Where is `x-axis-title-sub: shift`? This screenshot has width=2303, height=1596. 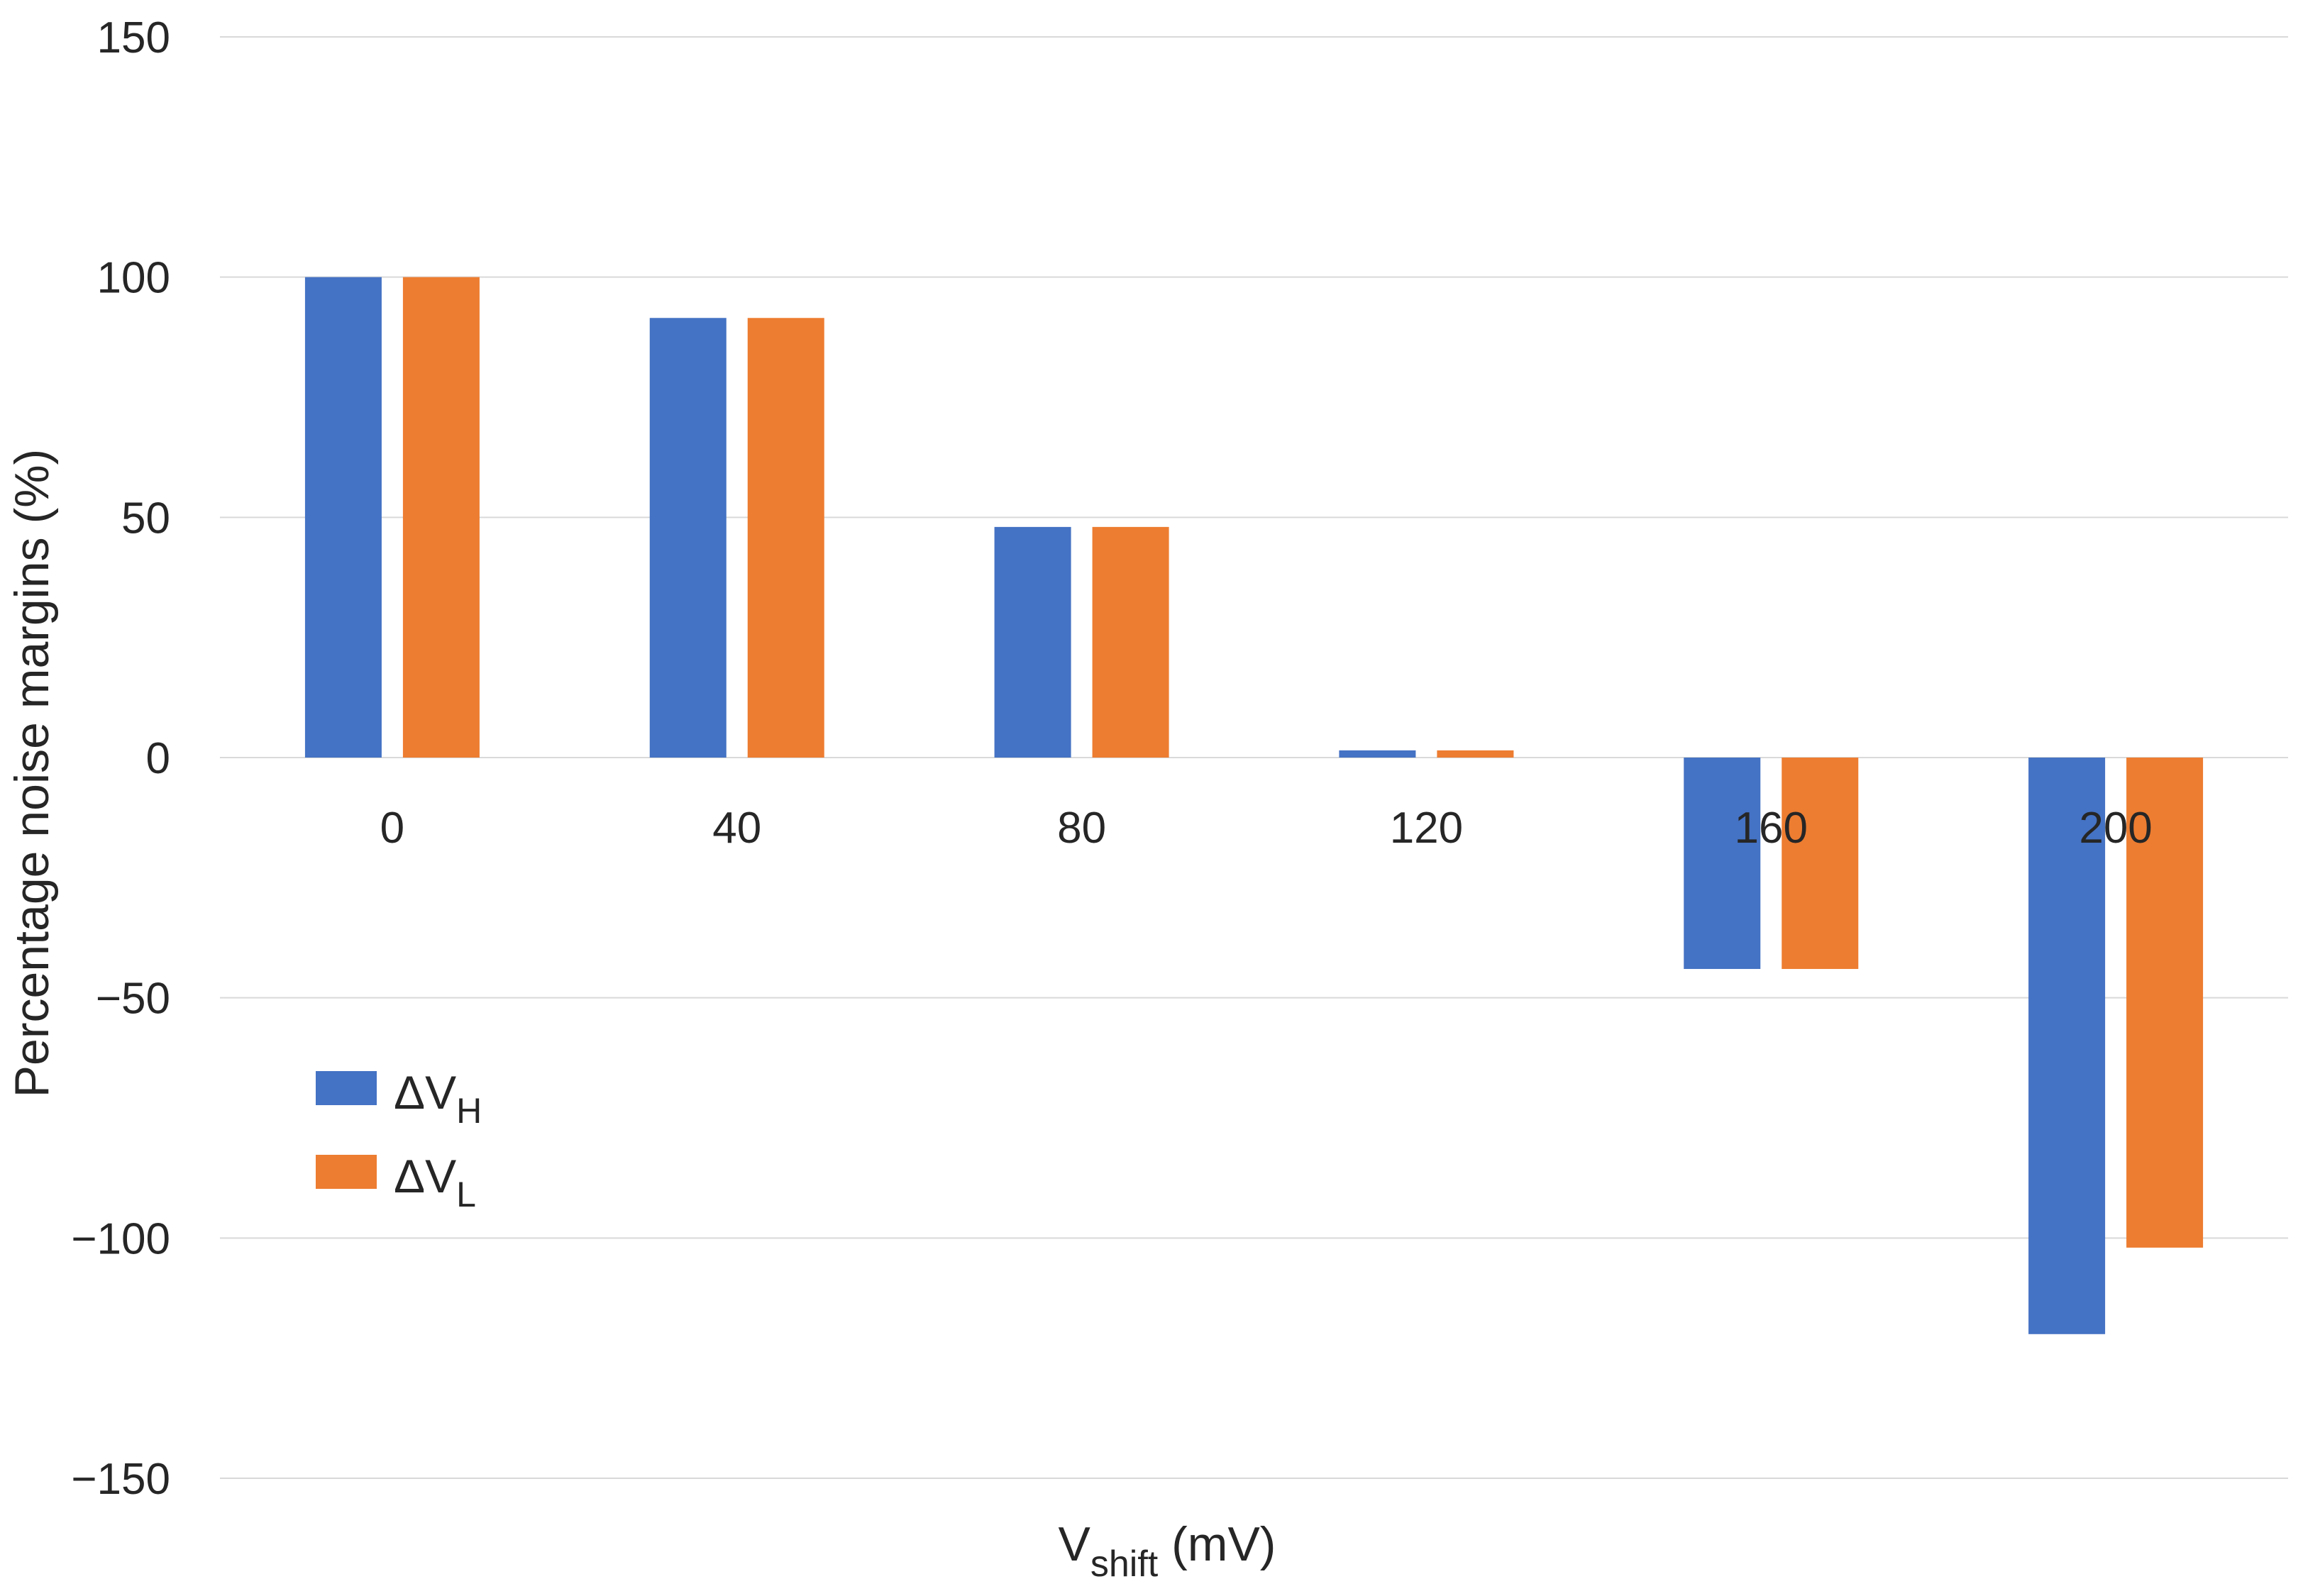
x-axis-title-sub: shift is located at coordinates (1125, 1564).